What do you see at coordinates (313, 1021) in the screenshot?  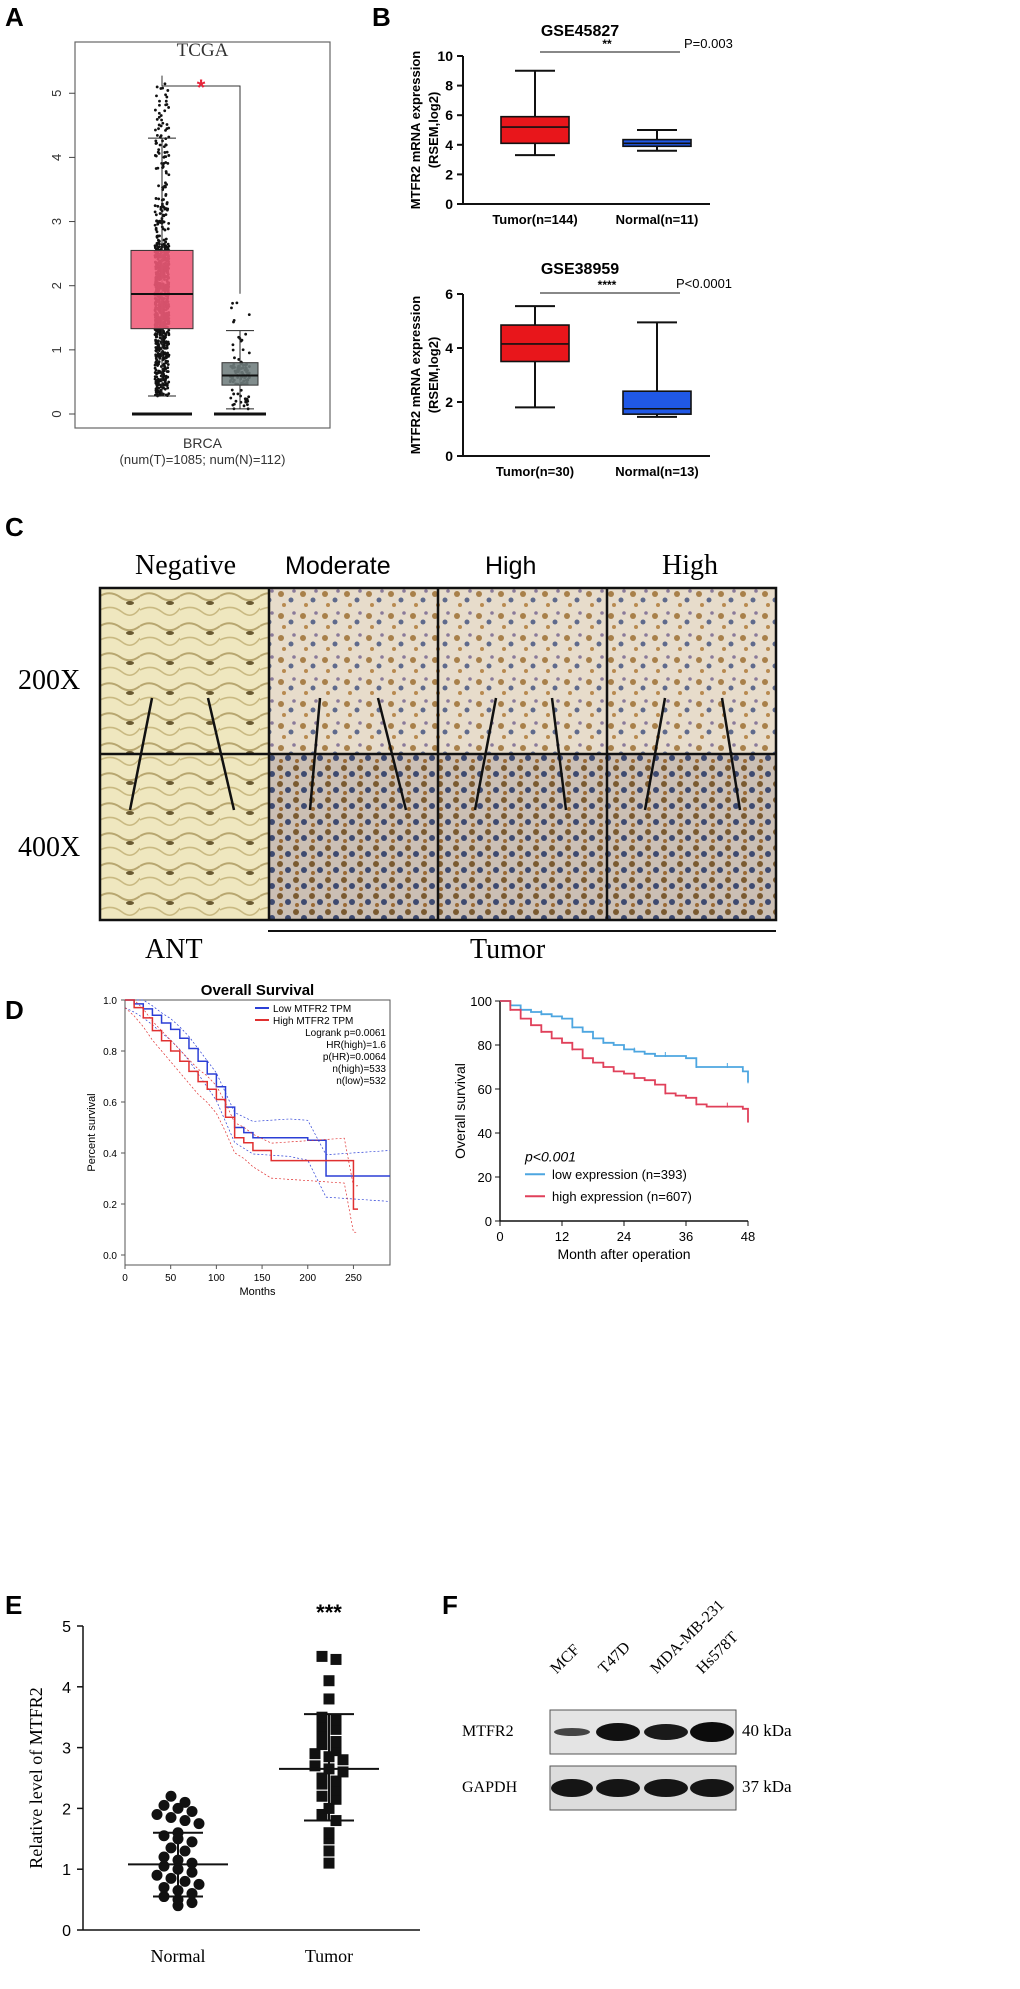 I see `legend-high: High MTFR2 TPM` at bounding box center [313, 1021].